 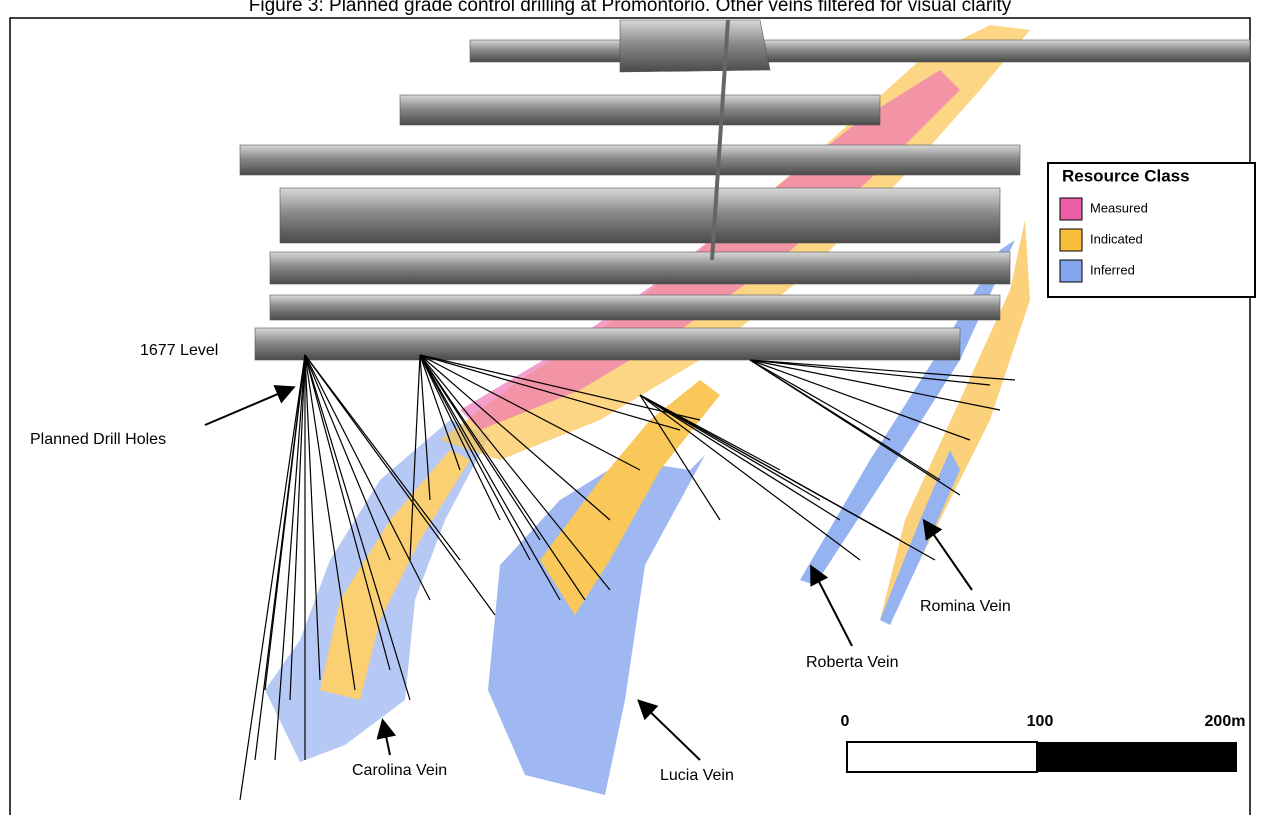 I want to click on scale-label: 0, so click(x=845, y=721).